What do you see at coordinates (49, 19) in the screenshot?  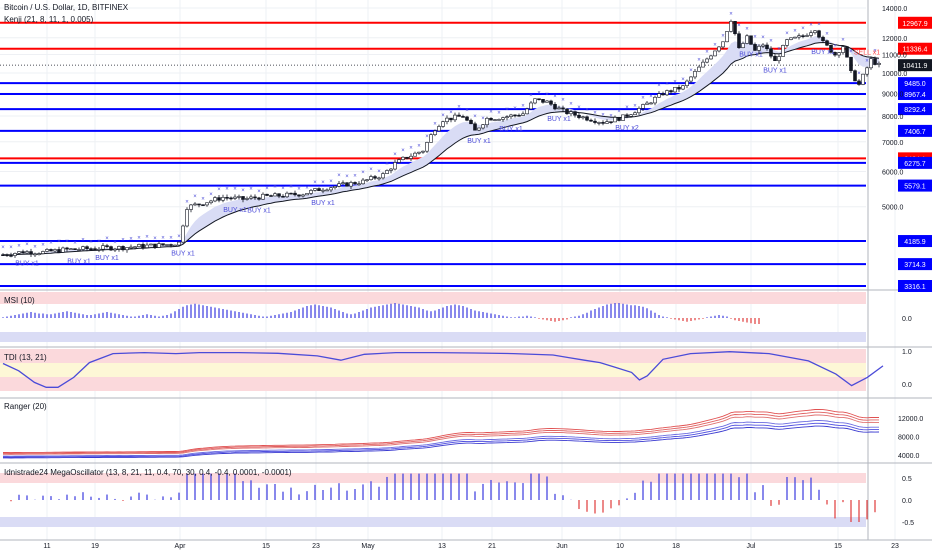 I see `indicator-title: Kenji (21, 8, 11, 1, 0.005)` at bounding box center [49, 19].